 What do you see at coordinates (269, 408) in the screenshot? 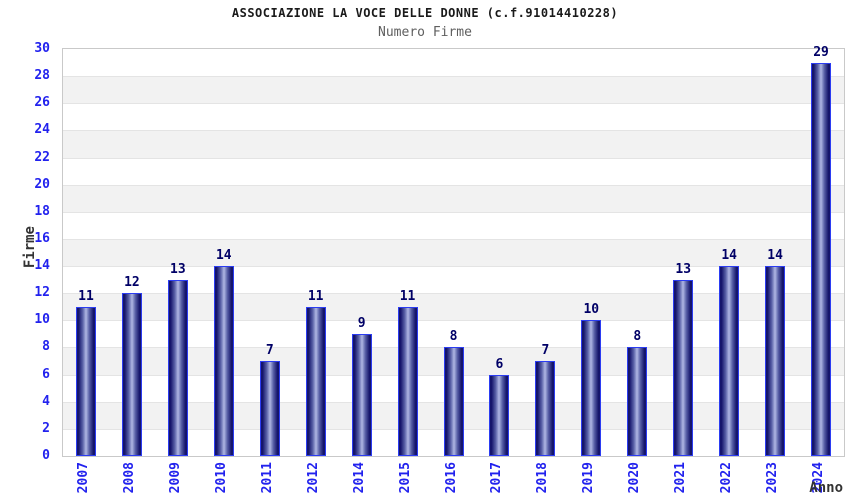
I see `bar-2011` at bounding box center [269, 408].